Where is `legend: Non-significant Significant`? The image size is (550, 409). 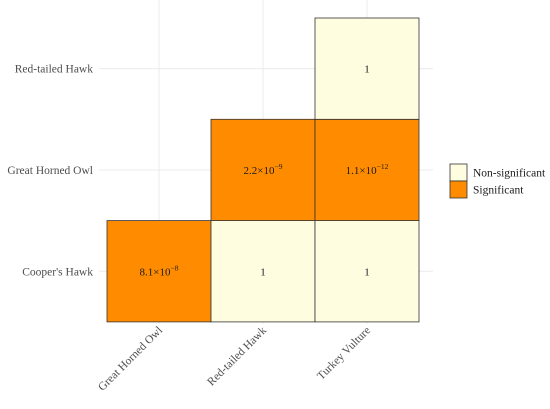
legend: Non-significant Significant is located at coordinates (497, 181).